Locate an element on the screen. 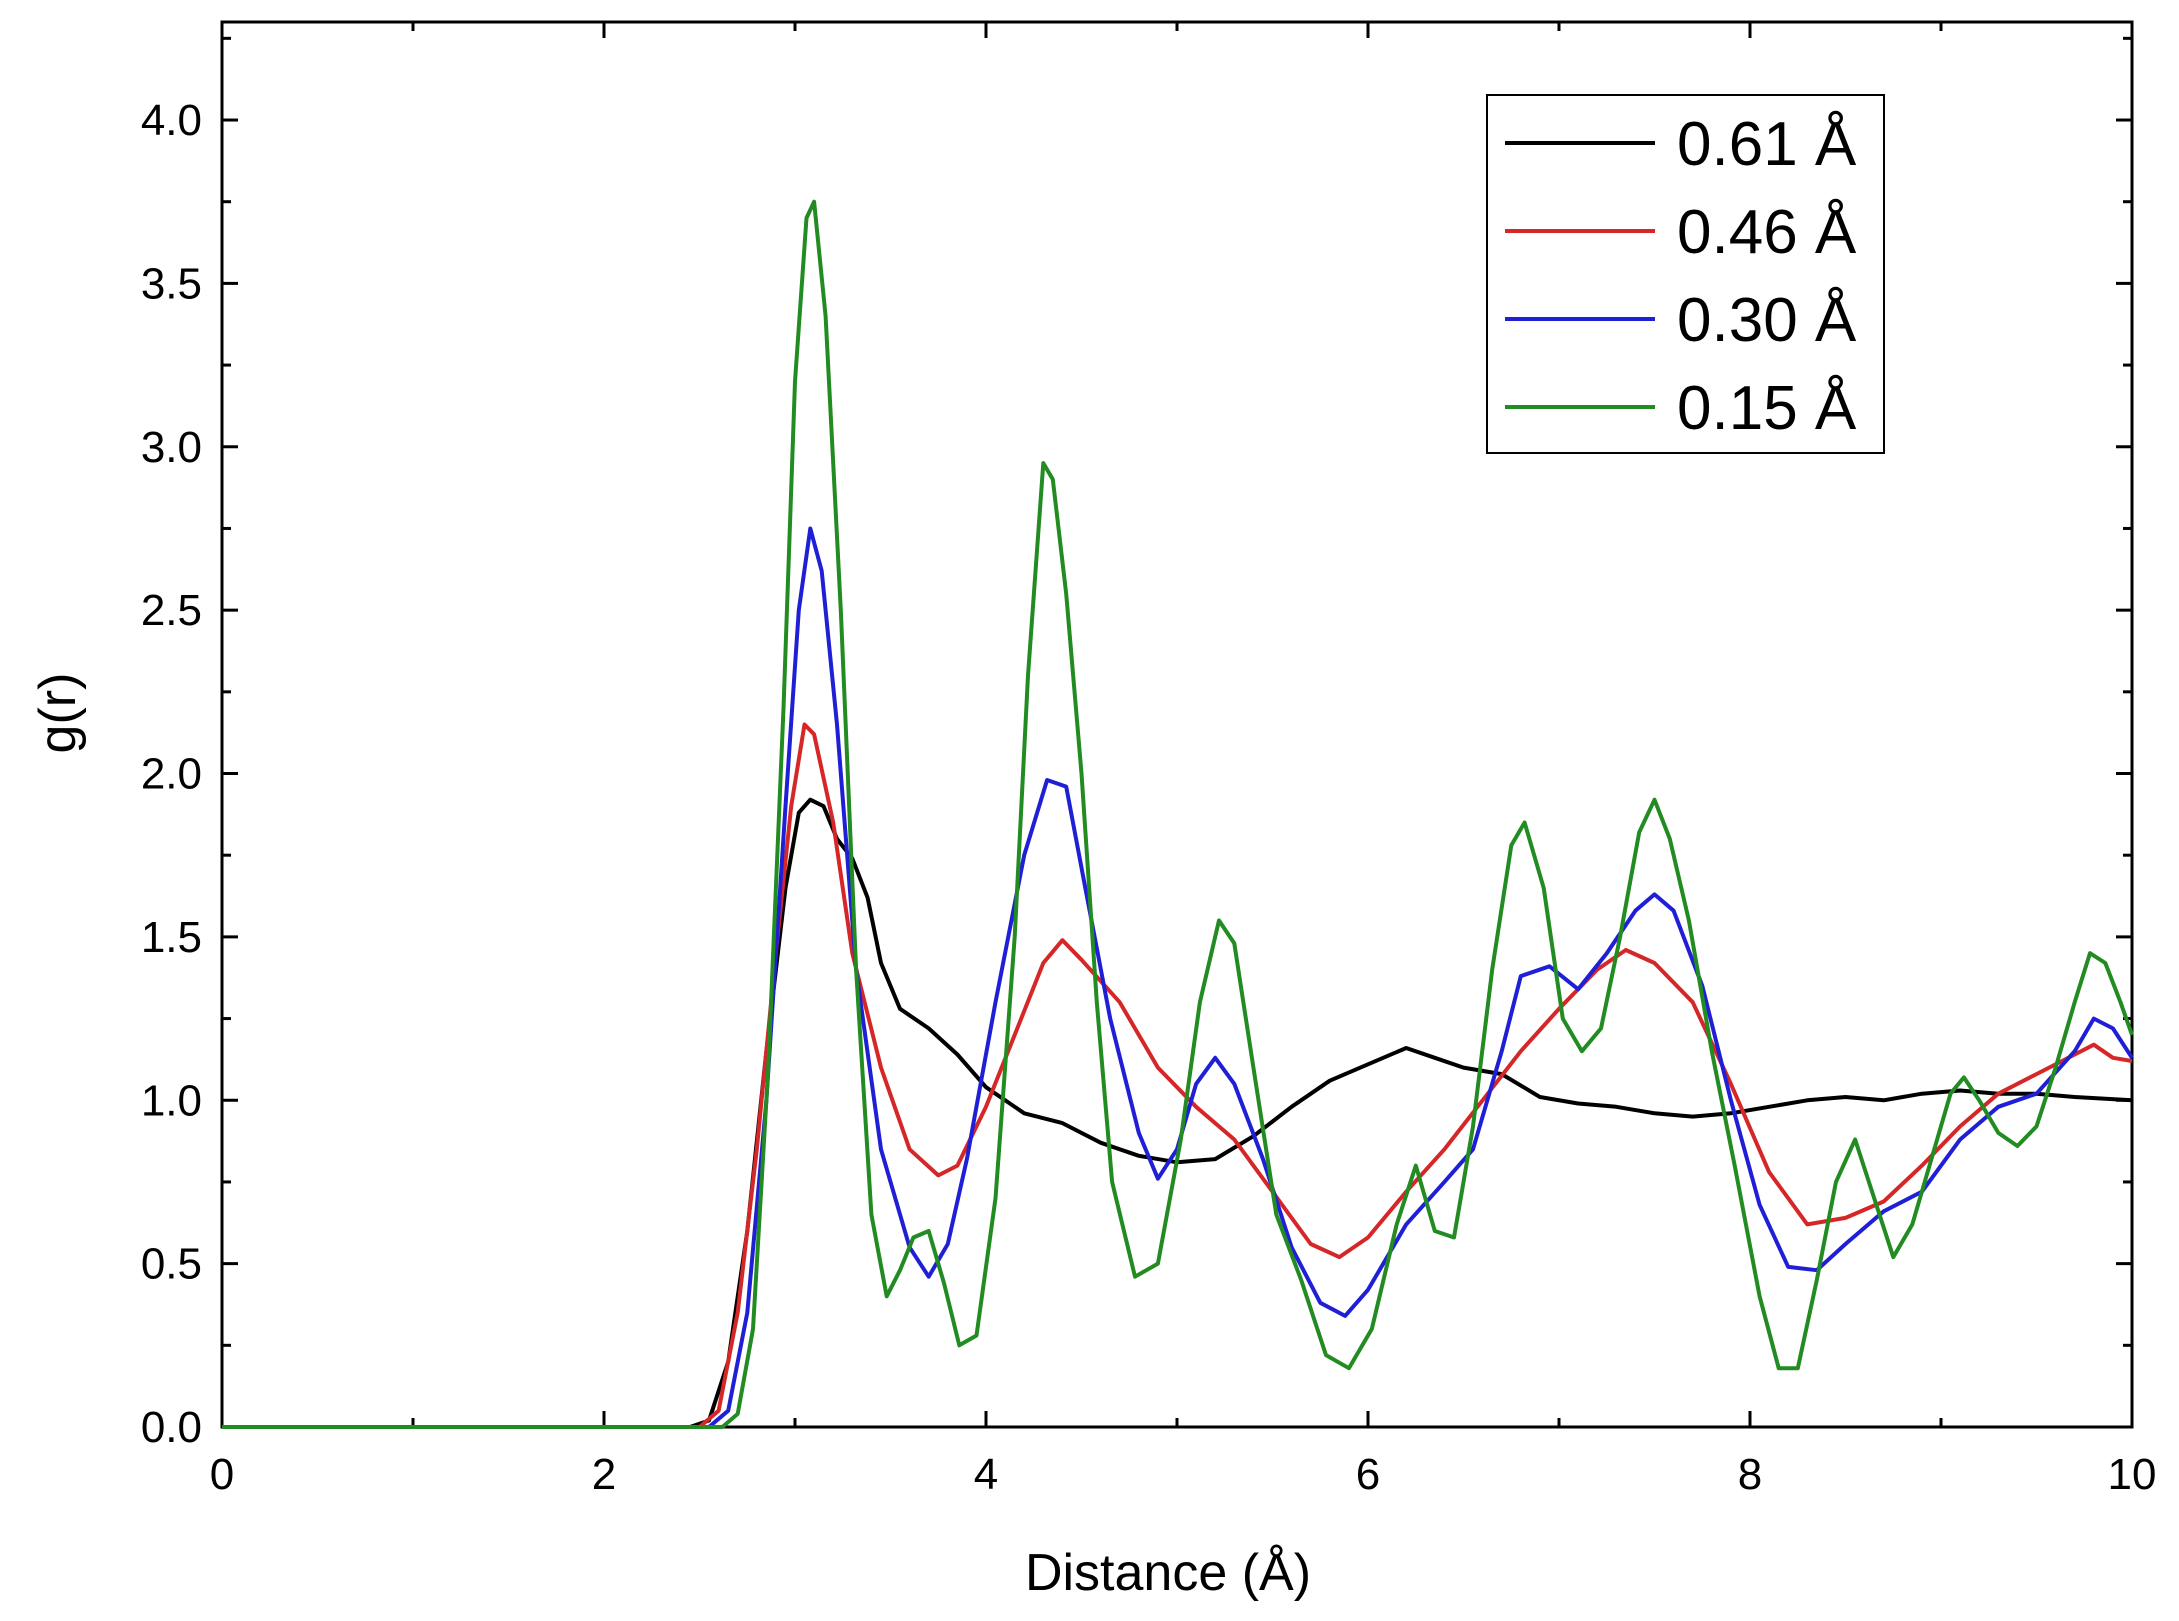 The width and height of the screenshot is (2179, 1621). y-tick-label: 1.5 is located at coordinates (171, 937).